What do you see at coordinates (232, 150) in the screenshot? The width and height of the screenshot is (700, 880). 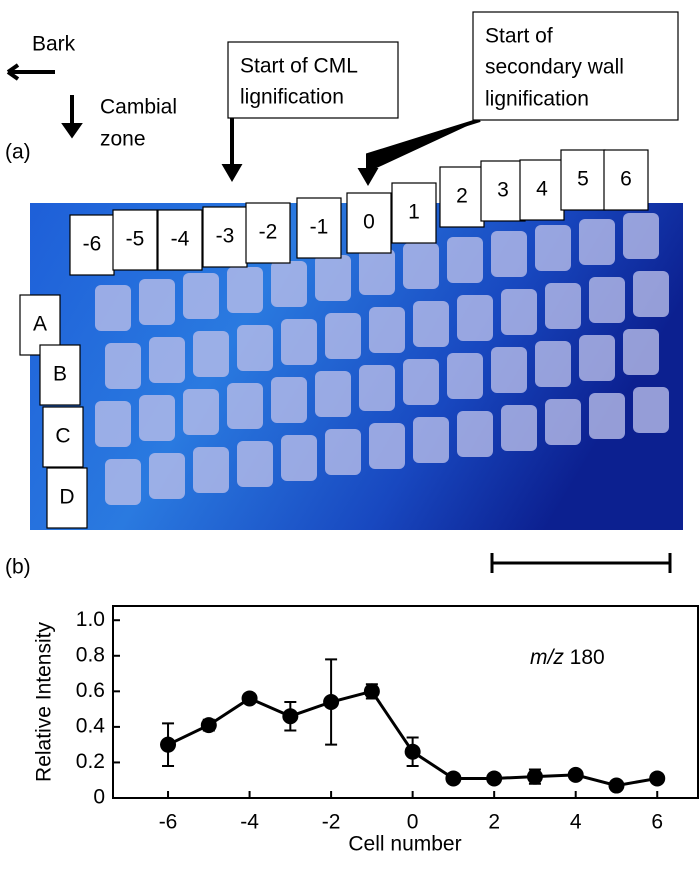 I see `cml-arrow` at bounding box center [232, 150].